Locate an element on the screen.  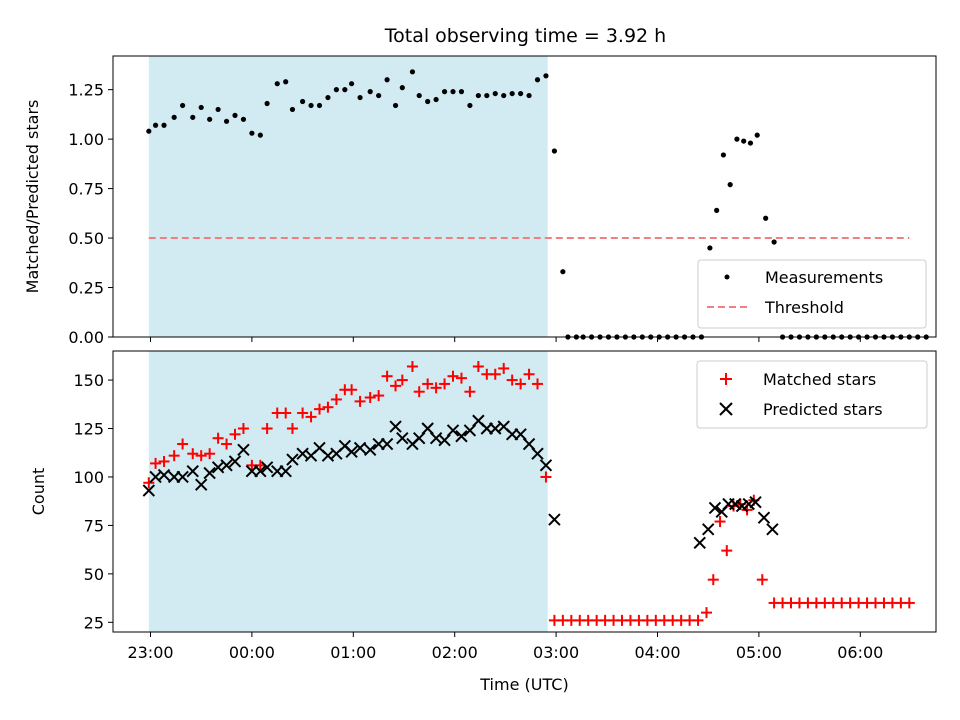
top-legend: Measurements Threshold is located at coordinates (812, 294).